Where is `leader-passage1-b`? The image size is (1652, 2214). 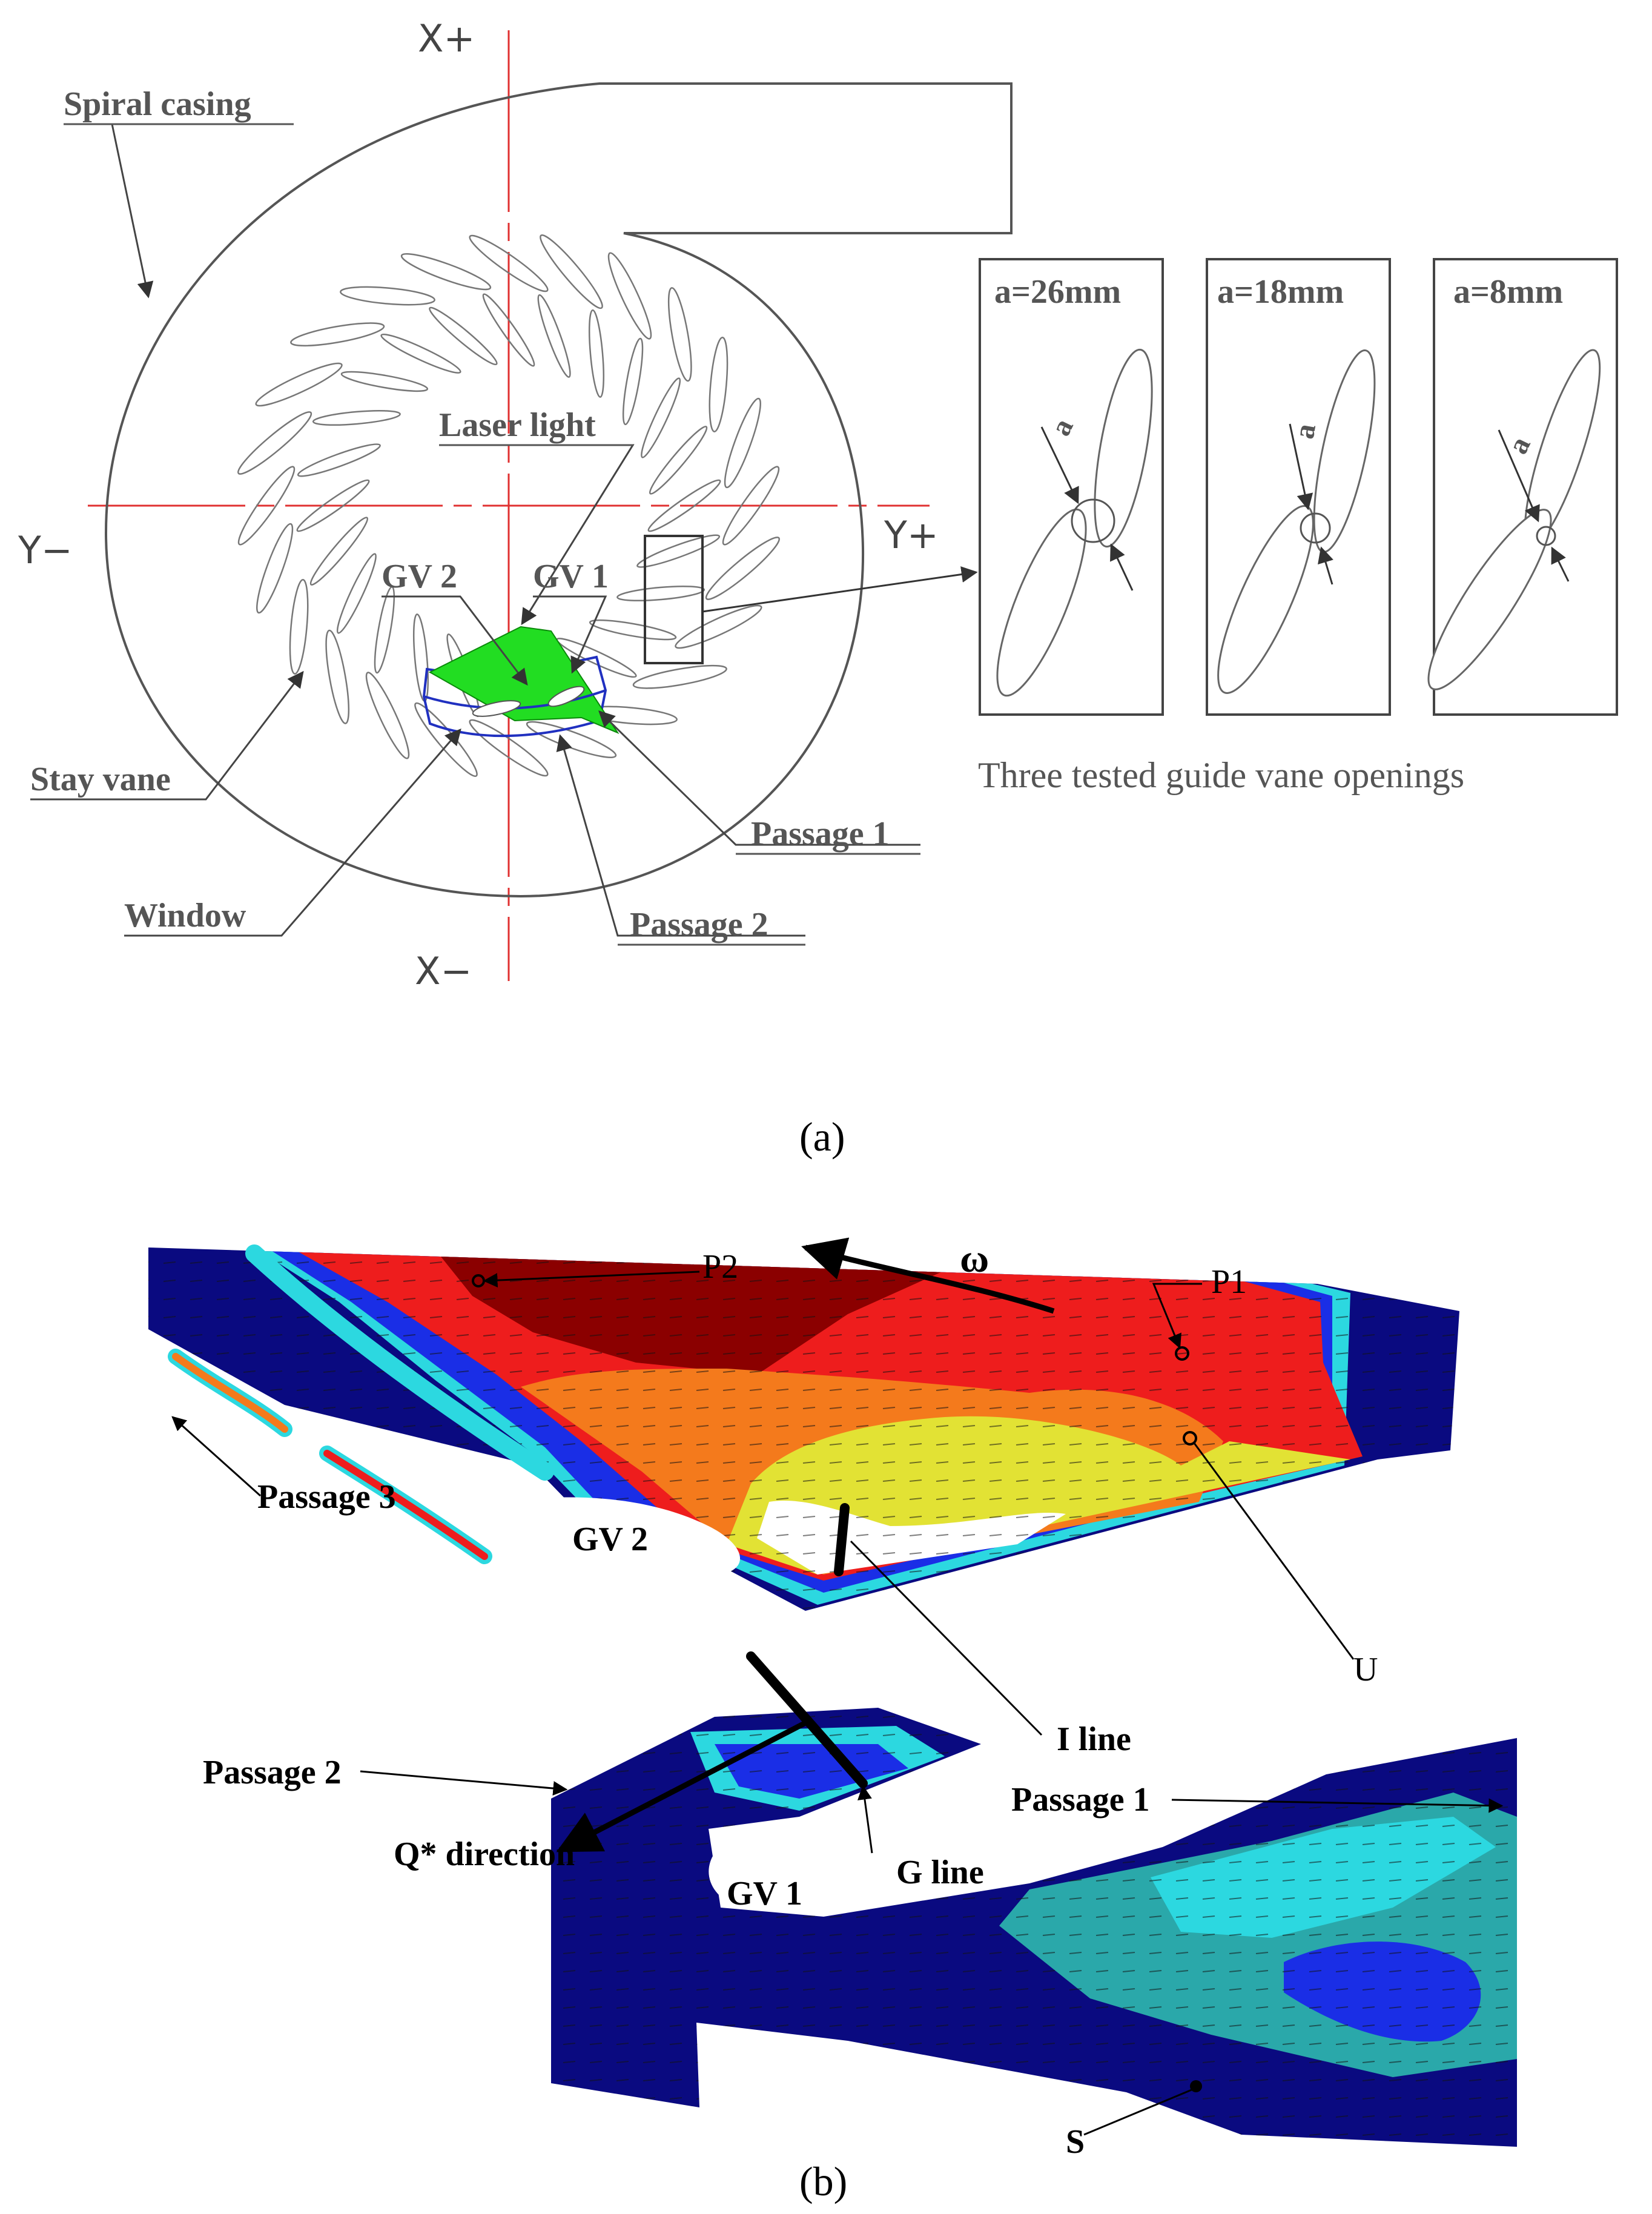
leader-passage1-b is located at coordinates (1337, 1805).